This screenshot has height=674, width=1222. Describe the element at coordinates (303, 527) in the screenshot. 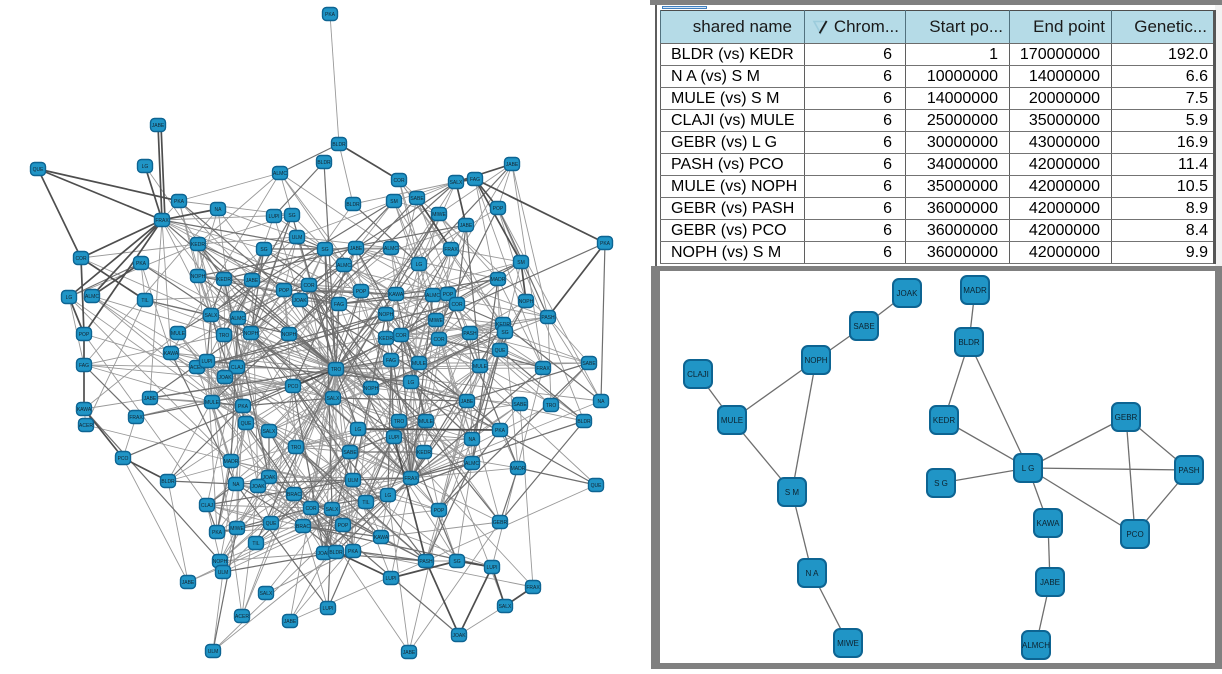

I see `svg-text: BRAC` at that location.